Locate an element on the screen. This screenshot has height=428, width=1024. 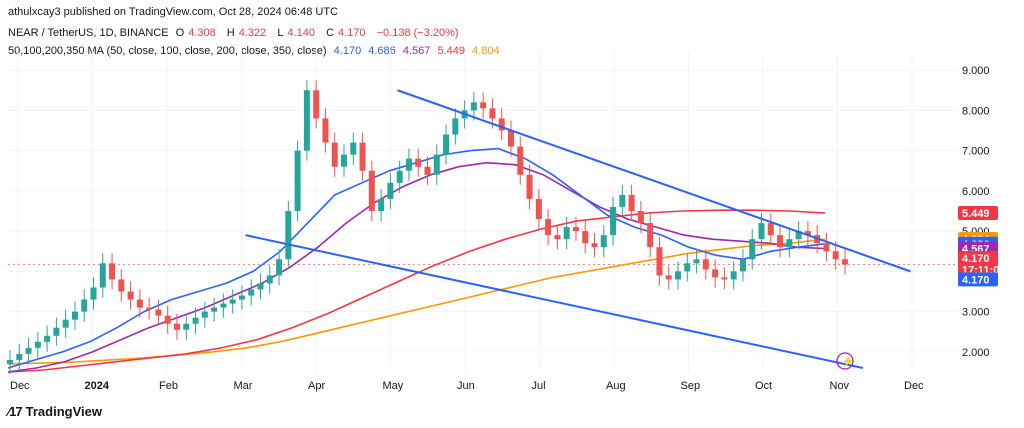
x-tick-label: Apr is located at coordinates (316, 386).